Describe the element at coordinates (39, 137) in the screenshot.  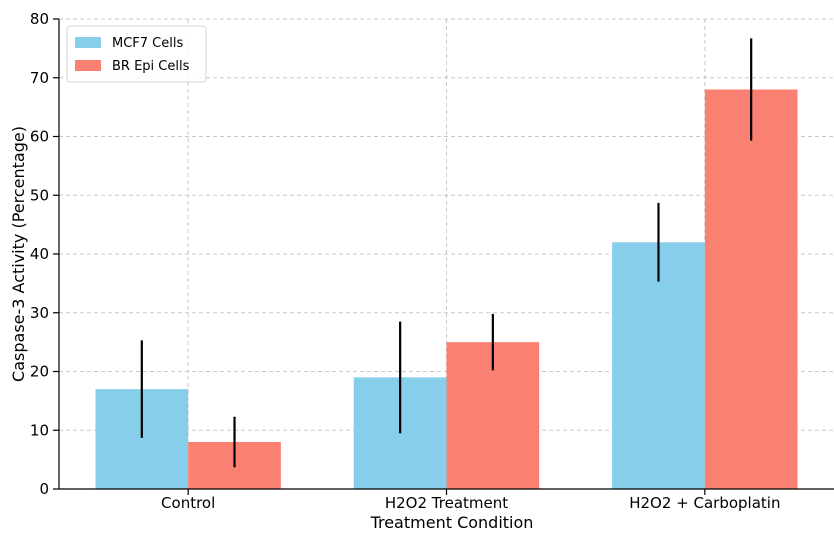
I see `y-tick-label: 60` at that location.